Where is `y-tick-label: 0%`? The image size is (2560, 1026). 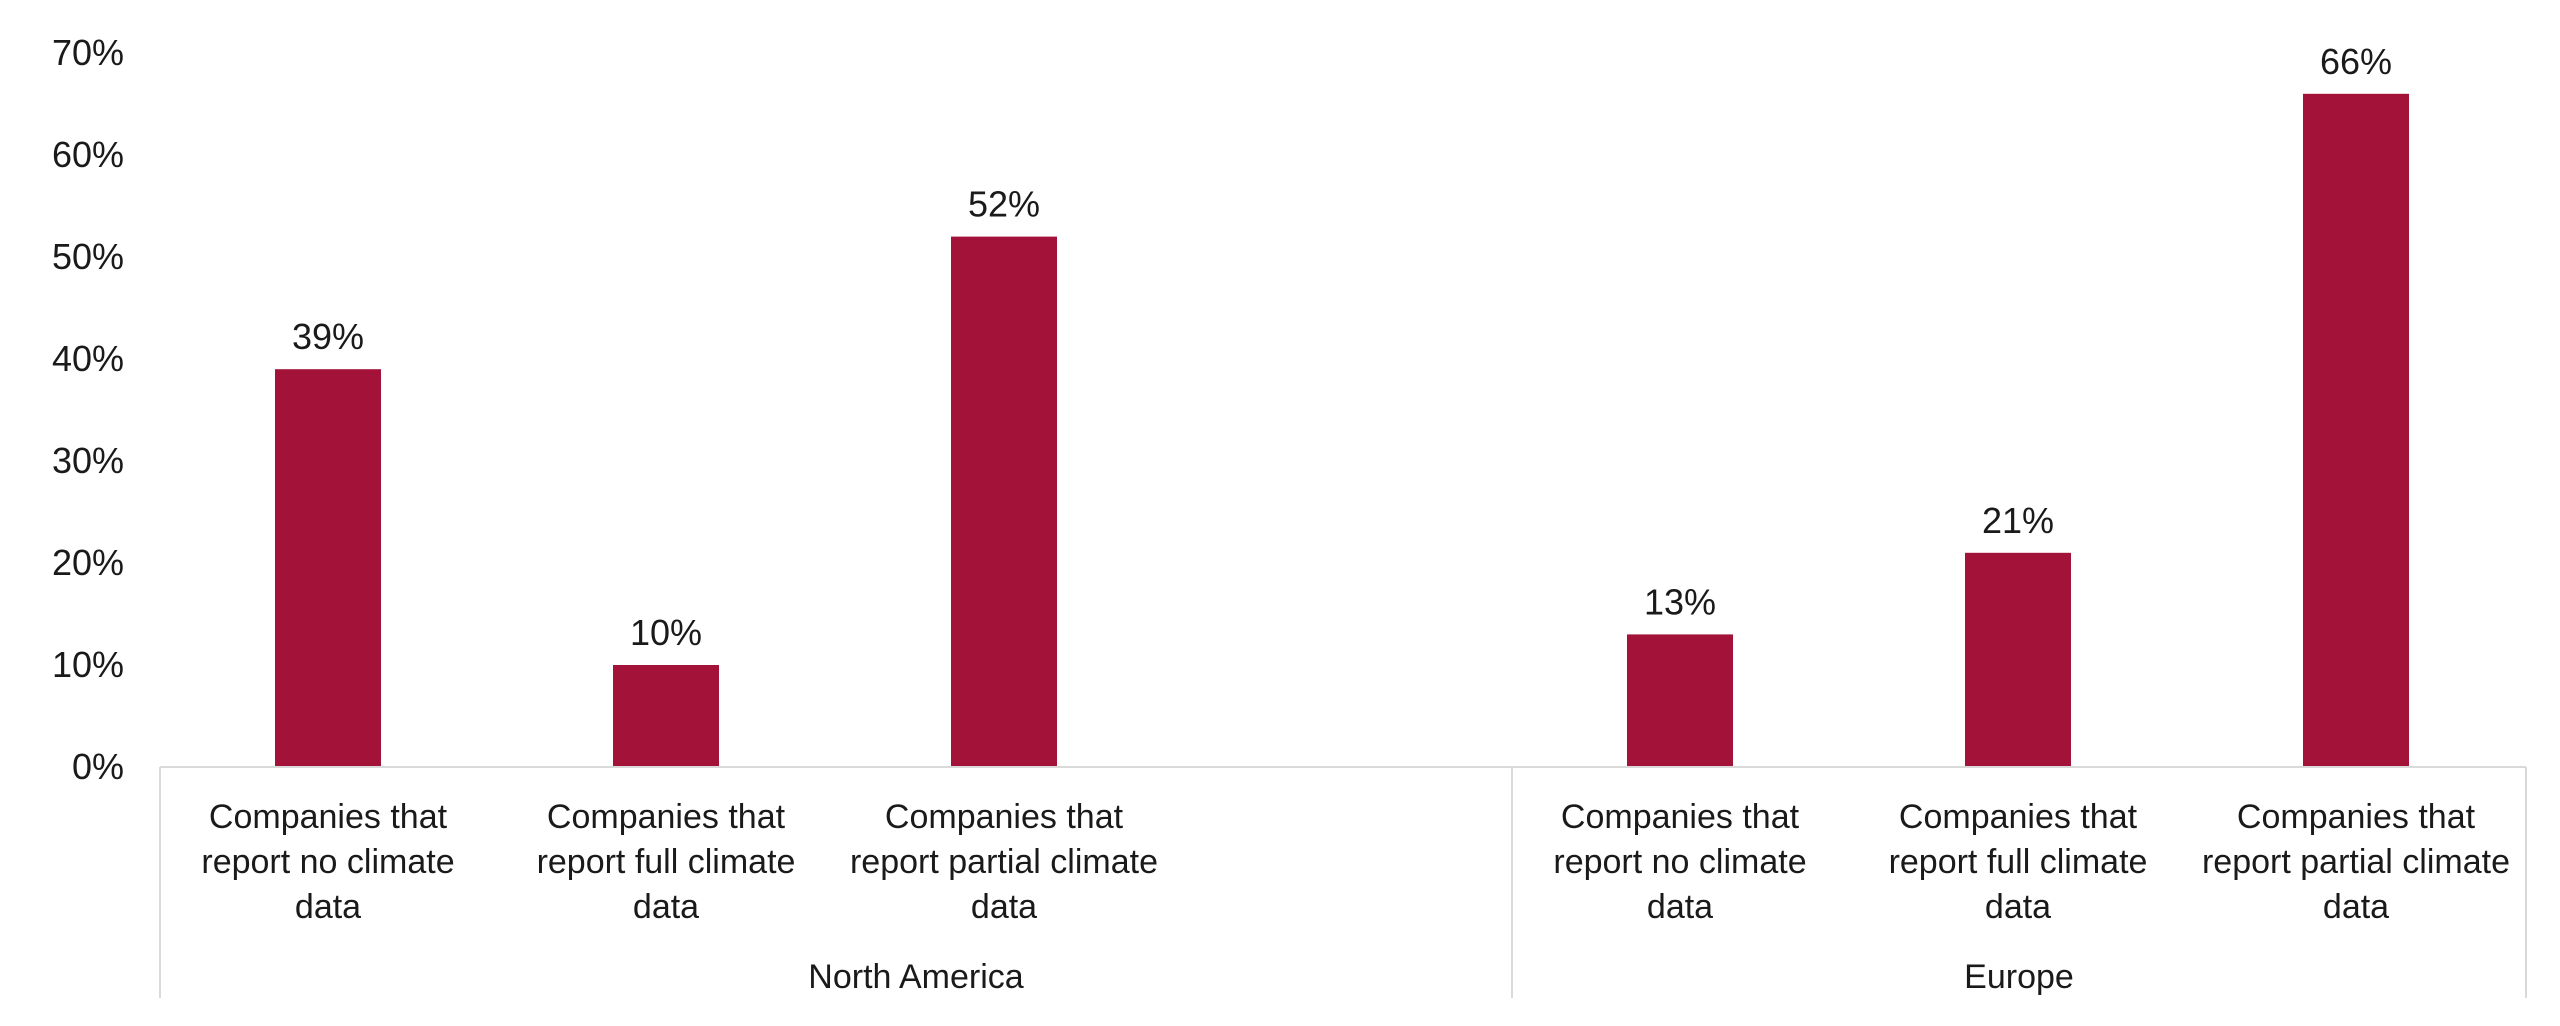 y-tick-label: 0% is located at coordinates (98, 766).